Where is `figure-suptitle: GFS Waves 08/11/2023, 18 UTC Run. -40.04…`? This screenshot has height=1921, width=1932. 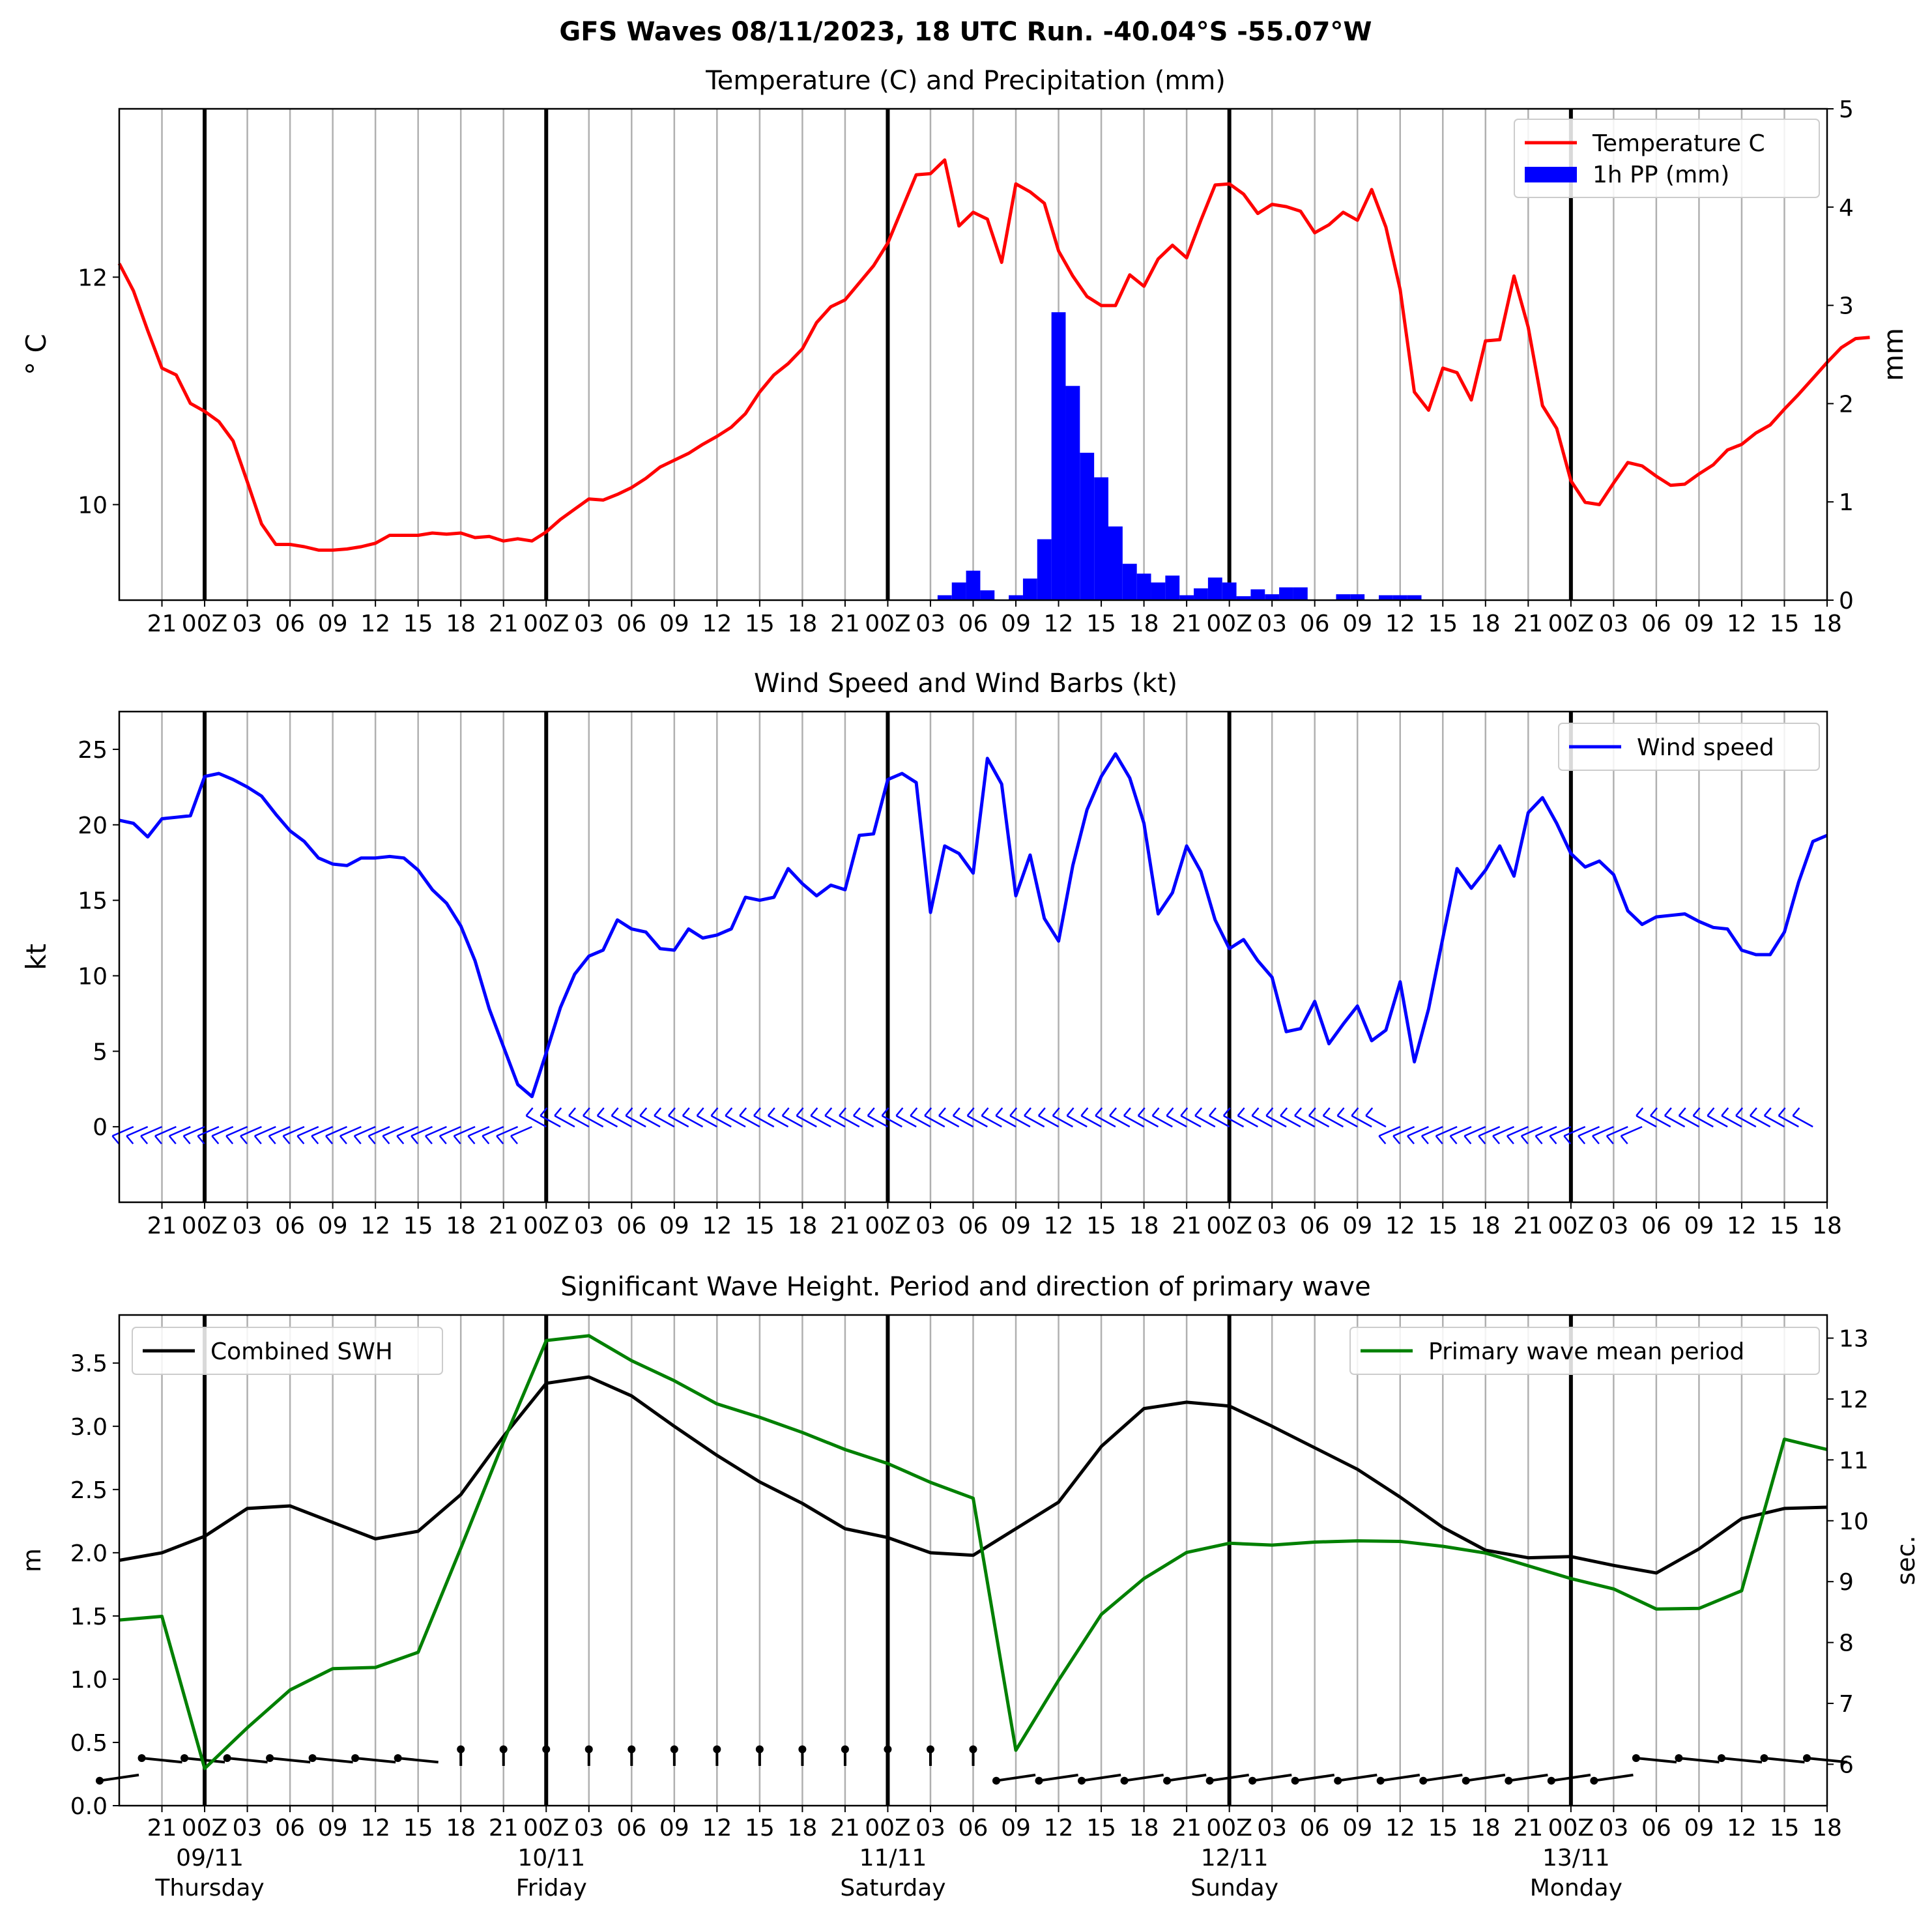 figure-suptitle: GFS Waves 08/11/2023, 18 UTC Run. -40.04… is located at coordinates (965, 32).